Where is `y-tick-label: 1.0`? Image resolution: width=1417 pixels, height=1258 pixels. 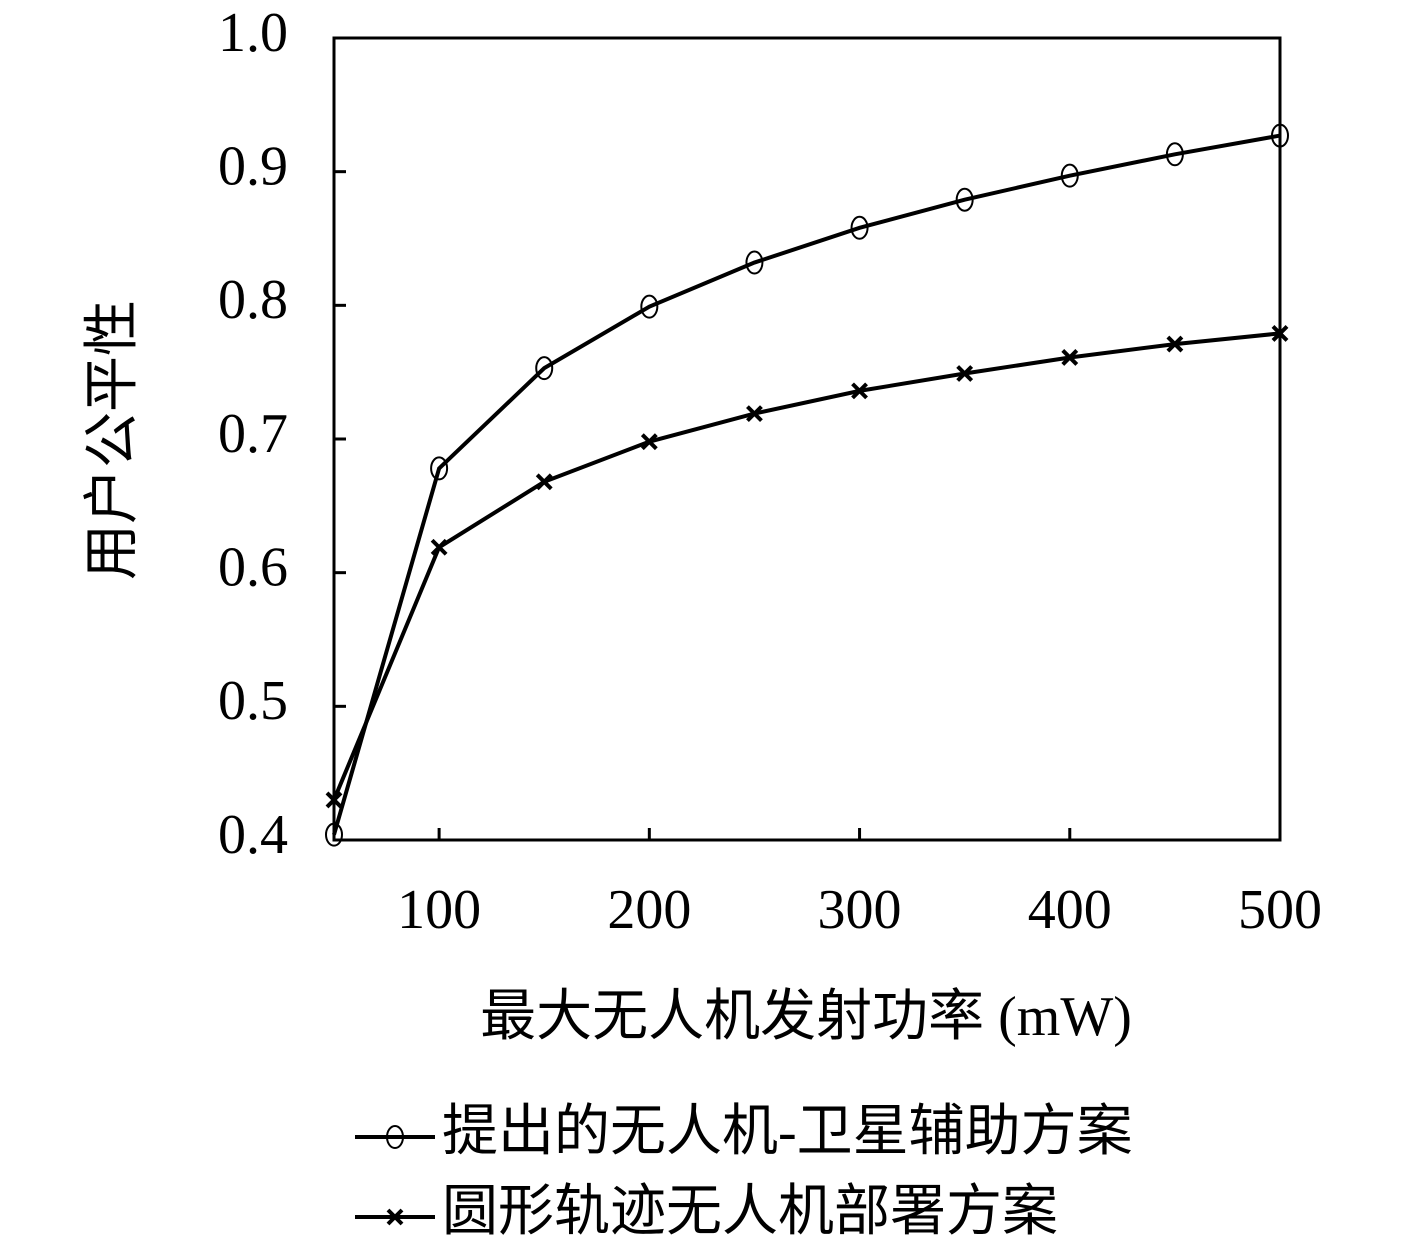
y-tick-label: 1.0 is located at coordinates (253, 33).